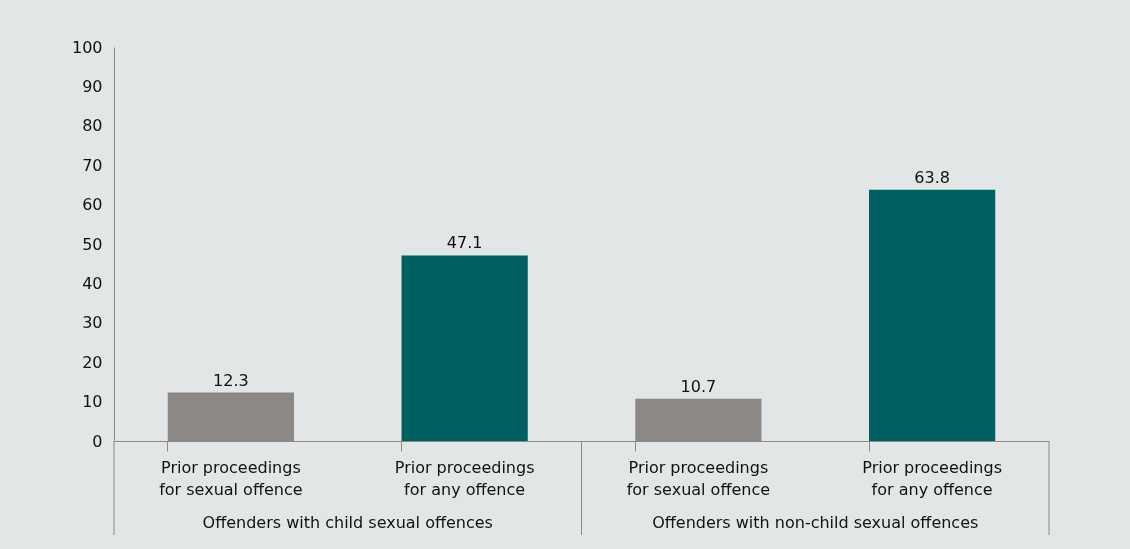  I want to click on y-tick-label: 60, so click(92, 205).